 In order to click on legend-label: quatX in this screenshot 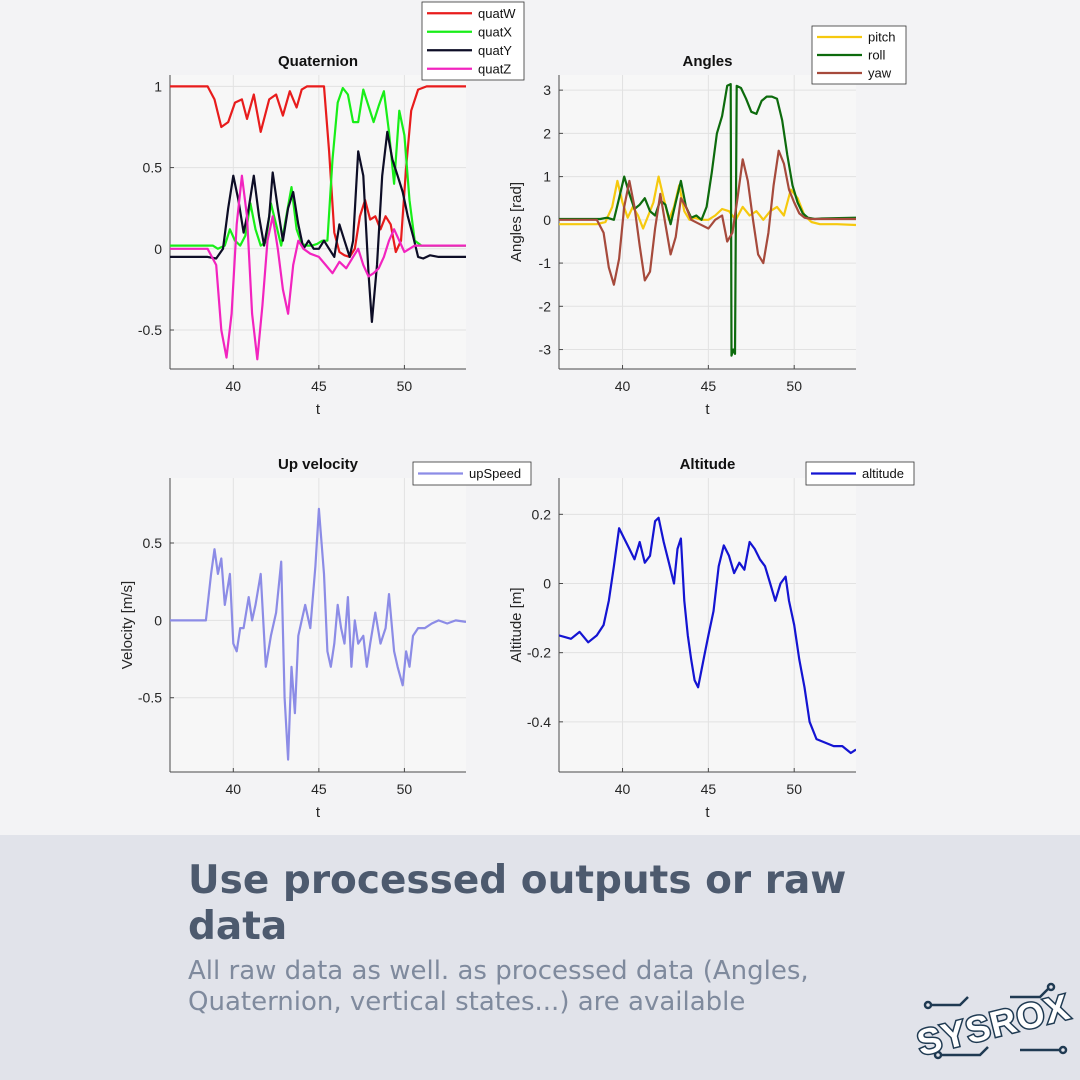, I will do `click(495, 31)`.